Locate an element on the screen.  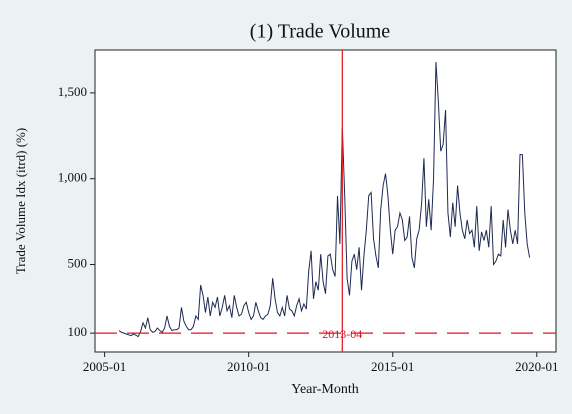
x-tick-label: 2010-01 is located at coordinates (248, 366).